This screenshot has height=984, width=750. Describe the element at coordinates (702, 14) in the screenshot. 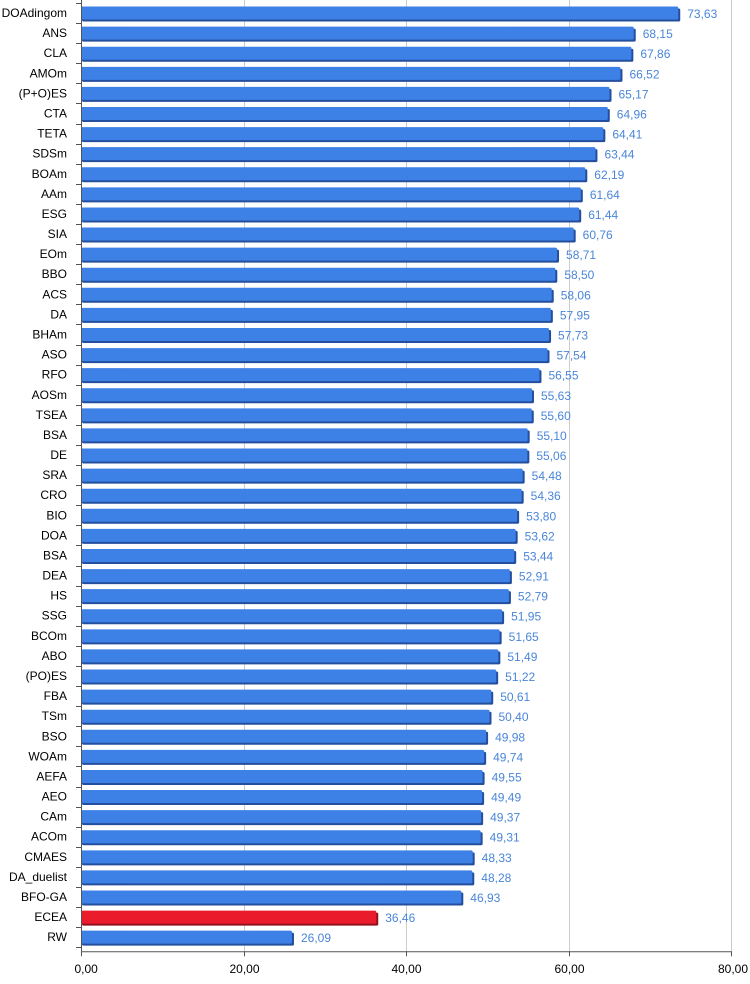

I see `value-label: 73,63` at that location.